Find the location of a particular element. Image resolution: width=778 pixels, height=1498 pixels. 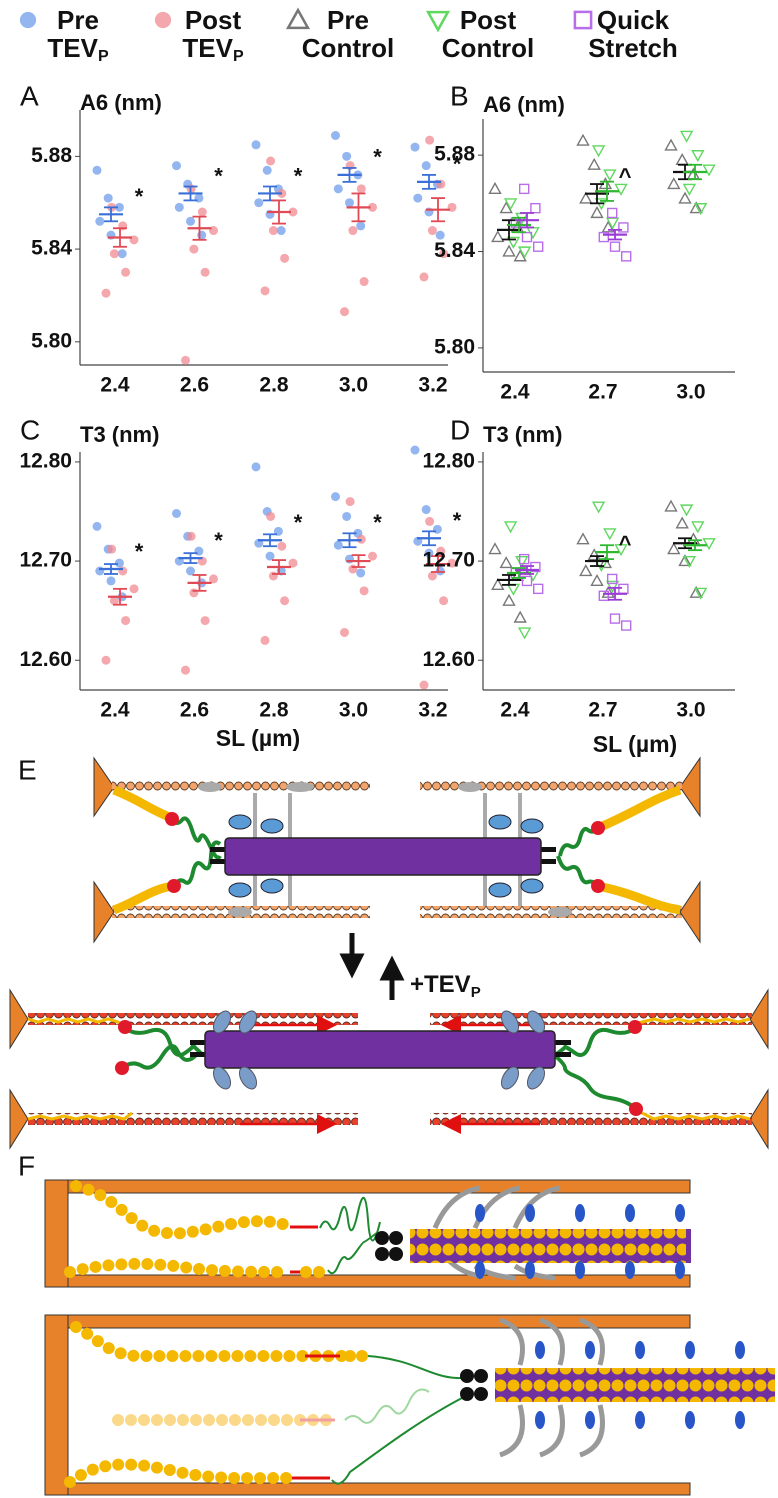

legend-label: Control is located at coordinates (488, 48).